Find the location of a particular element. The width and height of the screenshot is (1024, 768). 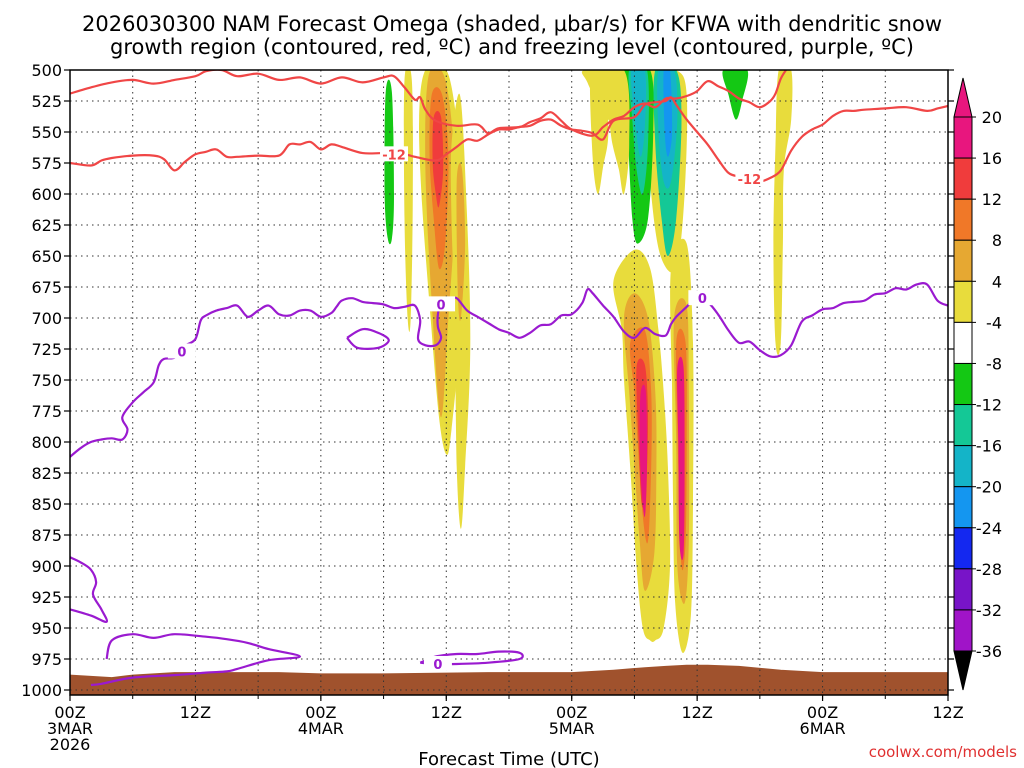

y-tick-label-750: 750 is located at coordinates (46, 380).